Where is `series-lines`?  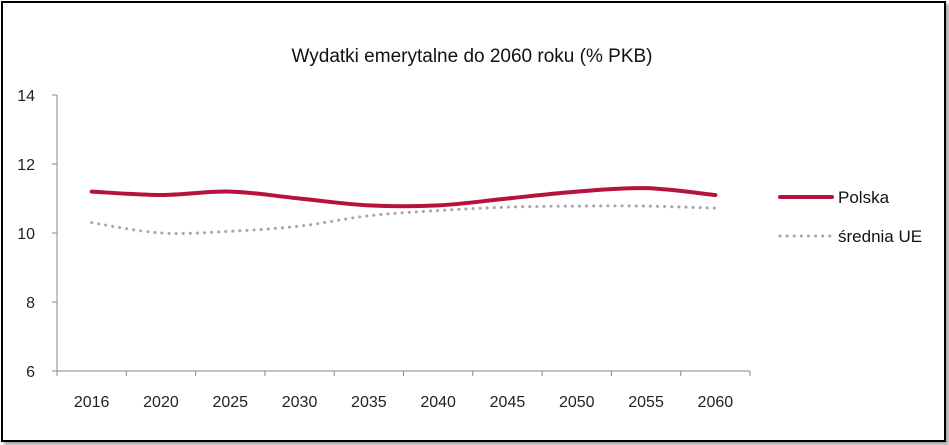
series-lines is located at coordinates (403, 211).